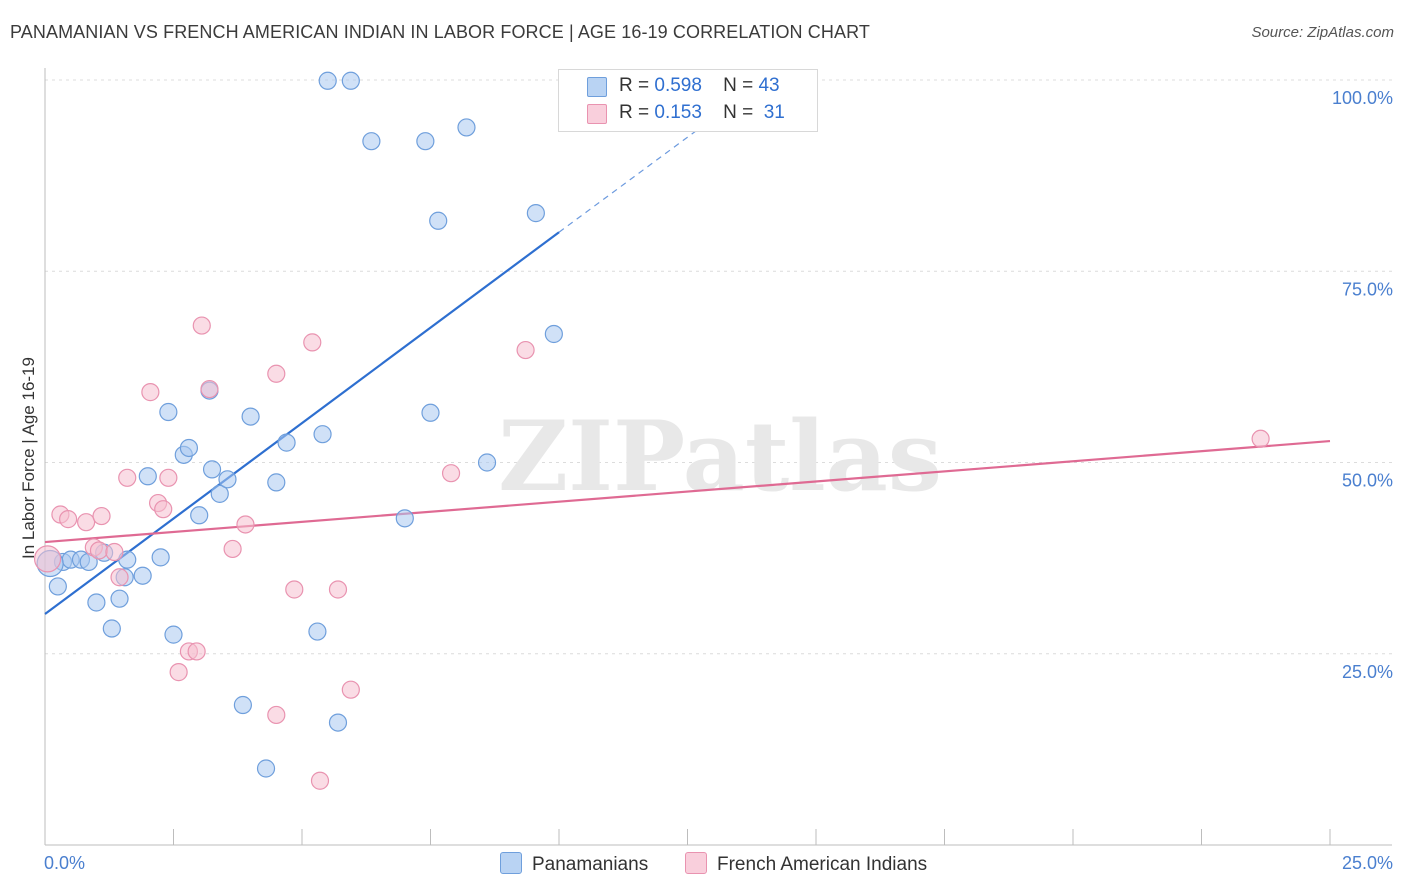  Describe the element at coordinates (1367, 672) in the screenshot. I see `y-tick-label: 25.0%` at that location.